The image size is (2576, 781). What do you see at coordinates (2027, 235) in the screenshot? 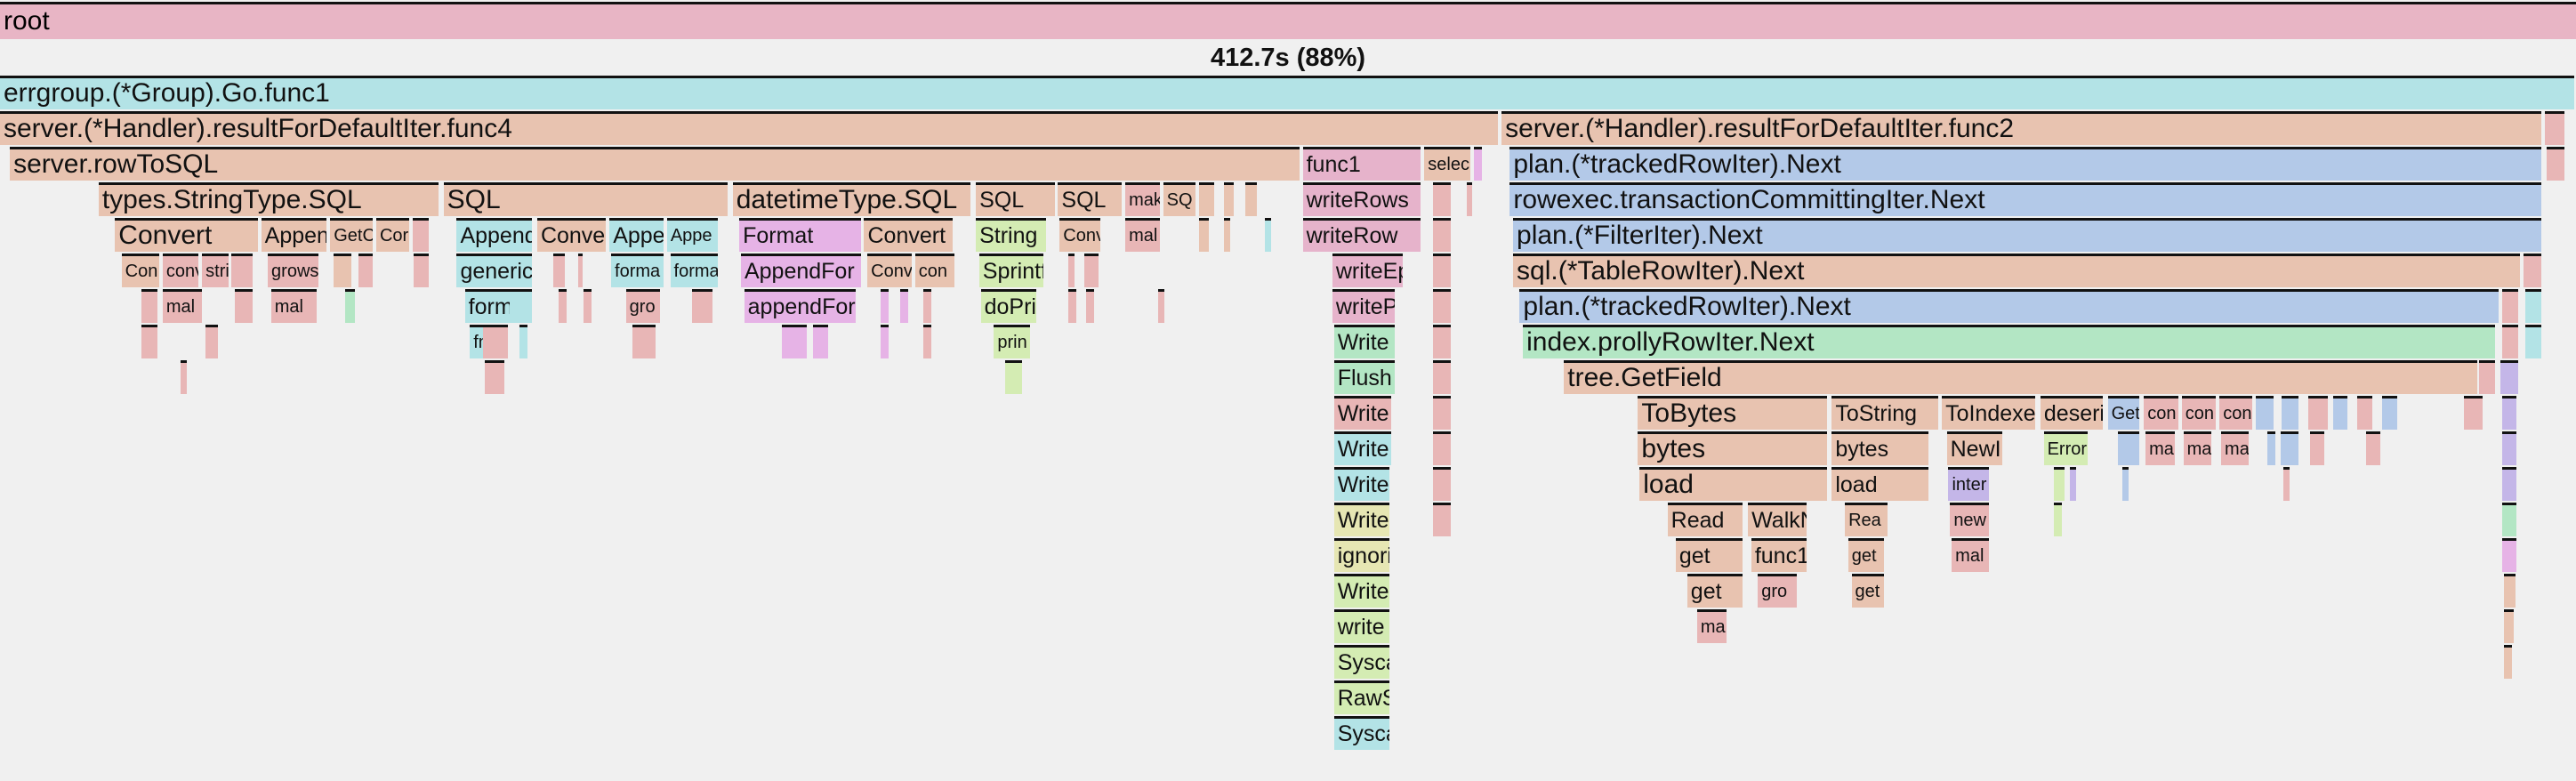
I see `flame-frame: plan.(*FilterIter).Next` at bounding box center [2027, 235].